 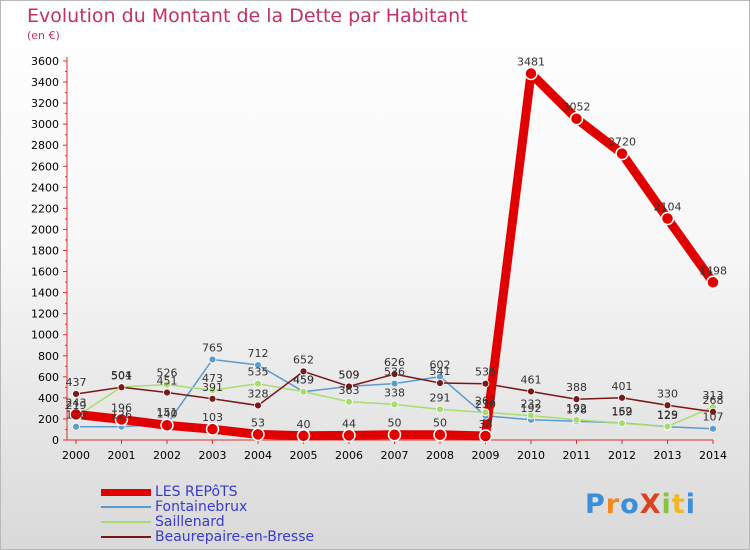 What do you see at coordinates (121, 407) in the screenshot?
I see `data-label: 196` at bounding box center [121, 407].